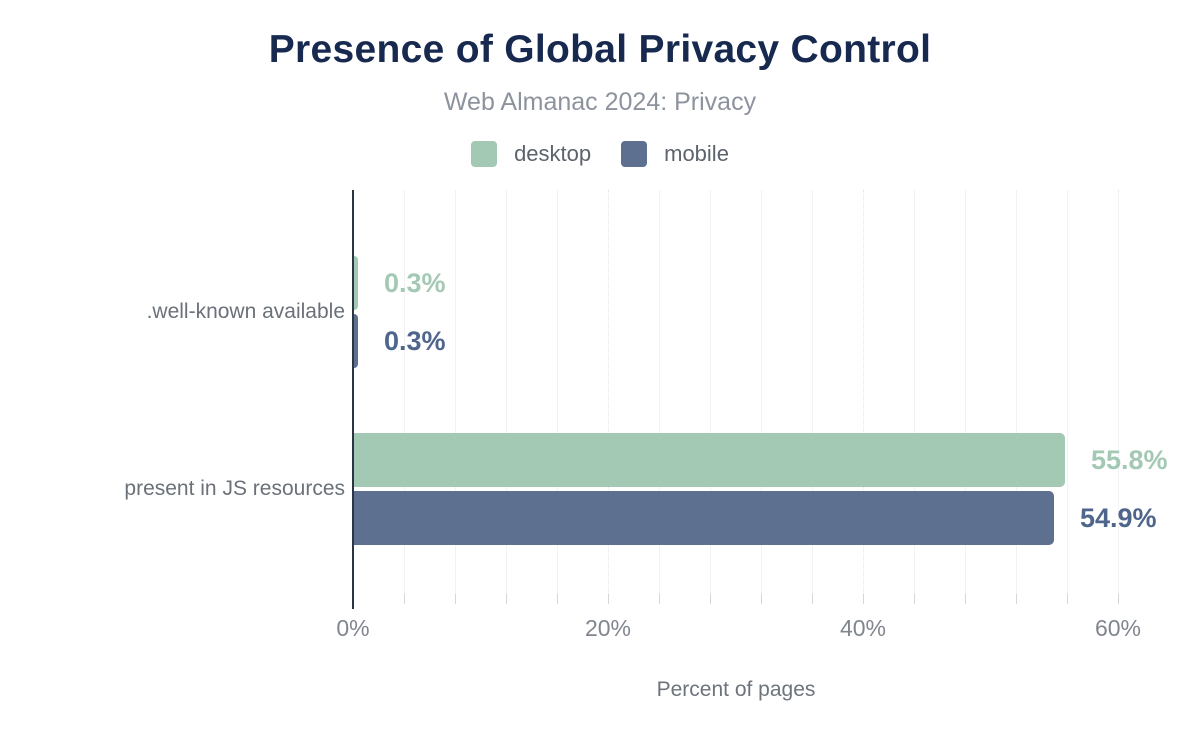 The width and height of the screenshot is (1200, 742). I want to click on x-tick-label: 60%, so click(1118, 628).